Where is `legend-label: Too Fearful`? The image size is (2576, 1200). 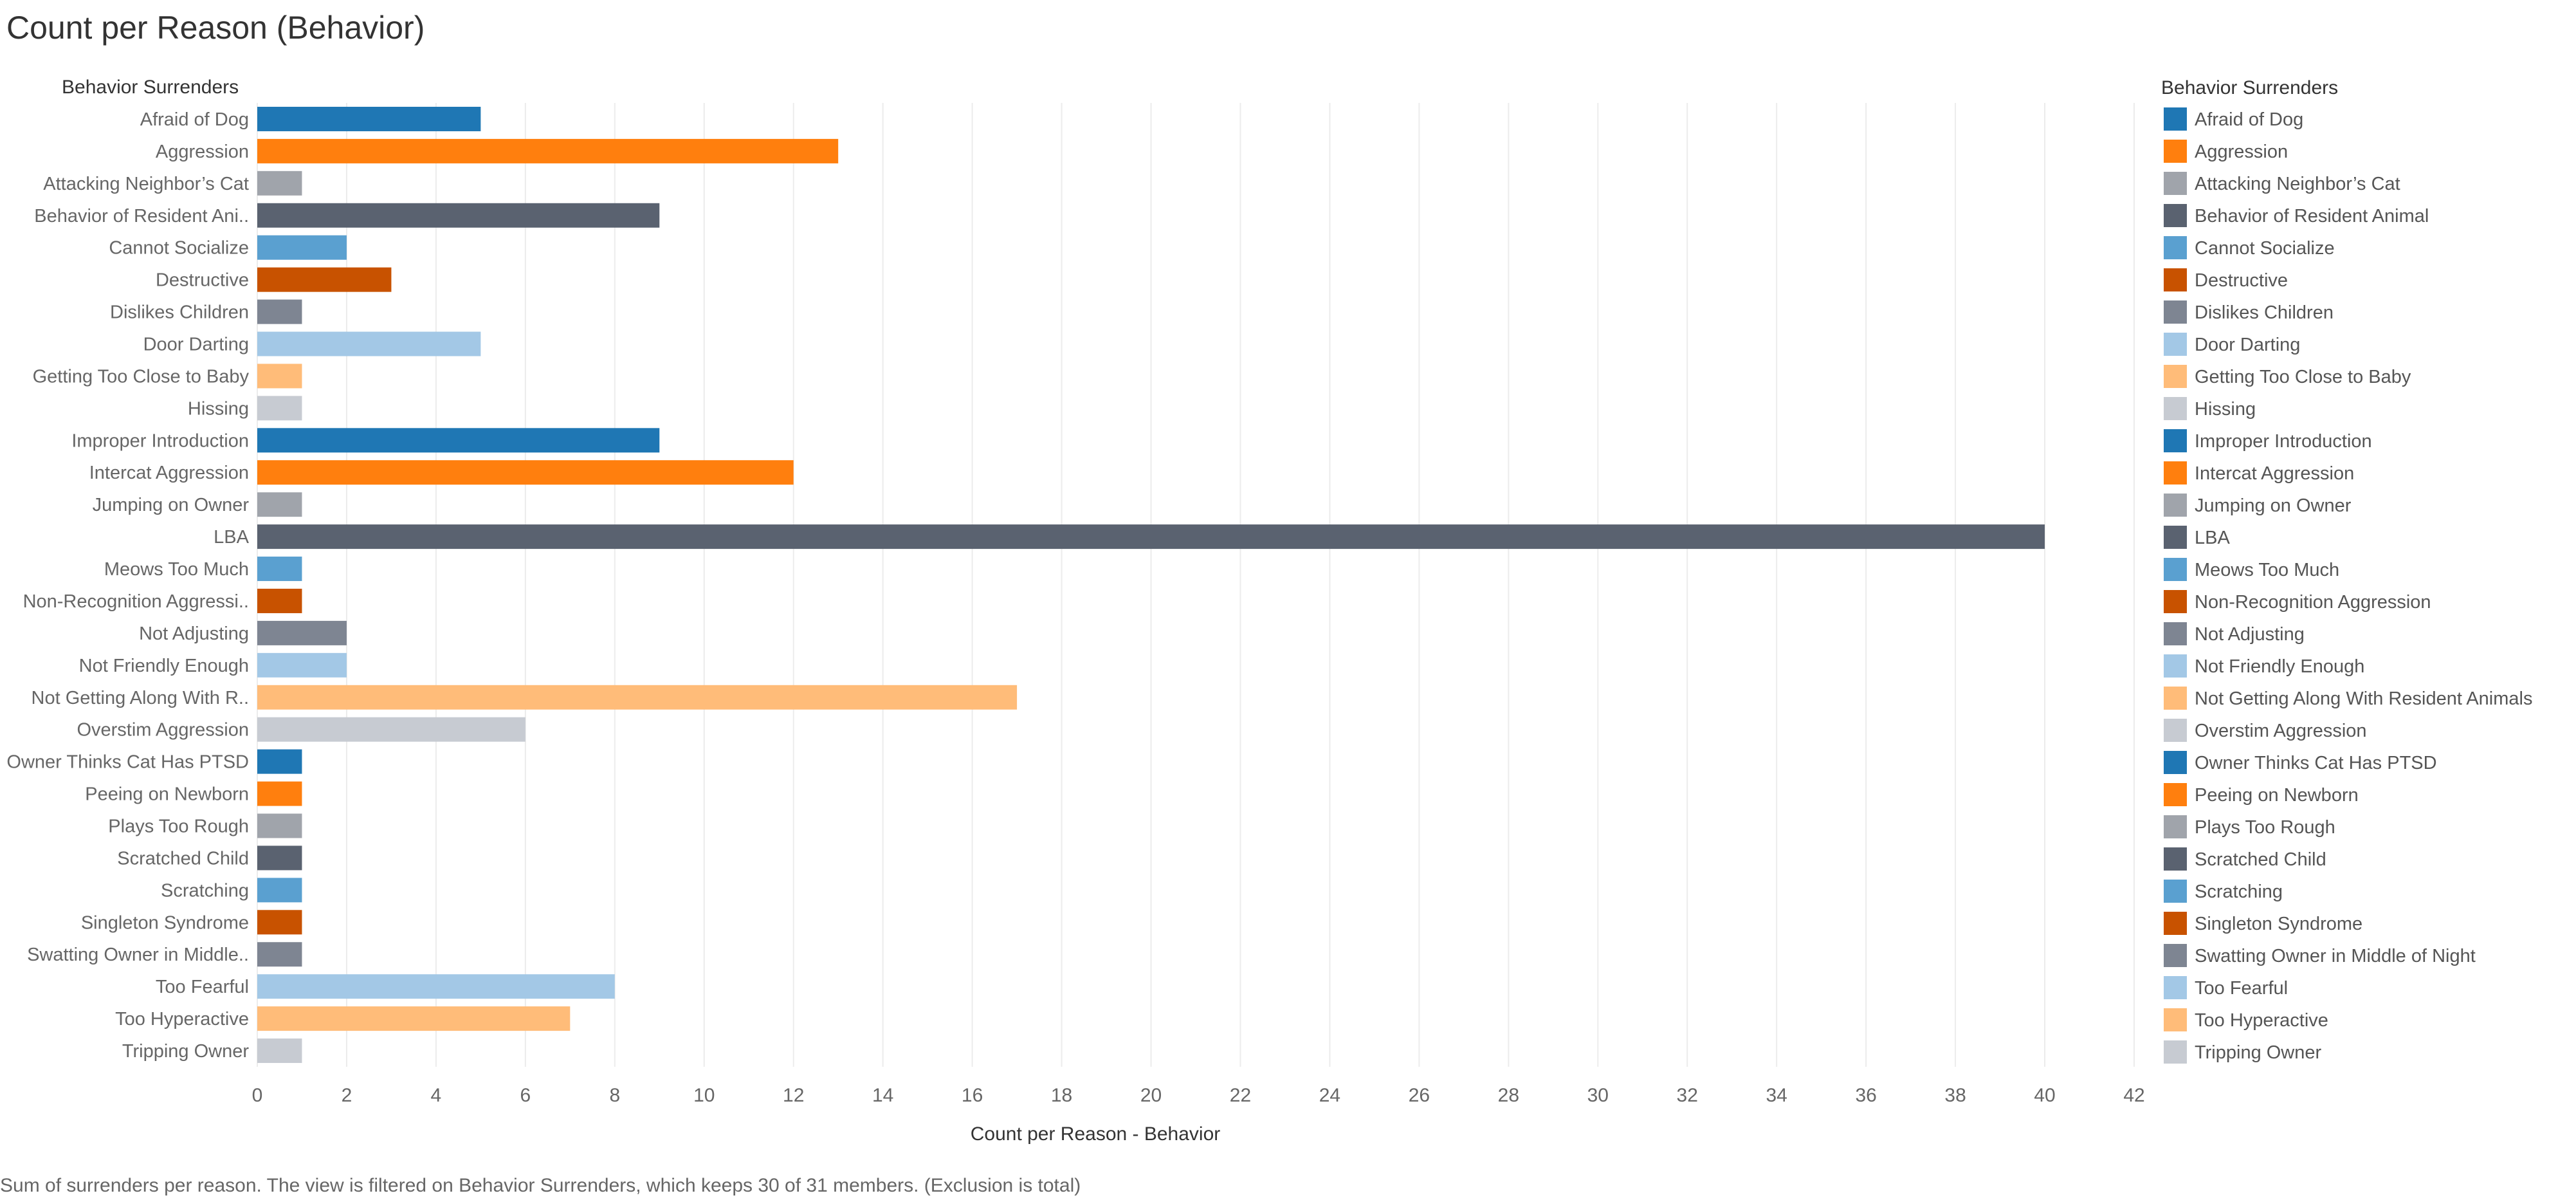
legend-label: Too Fearful is located at coordinates (2241, 988).